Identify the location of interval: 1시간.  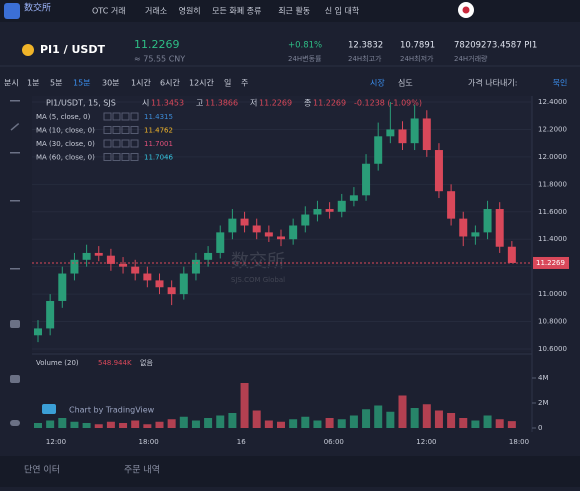
(141, 83).